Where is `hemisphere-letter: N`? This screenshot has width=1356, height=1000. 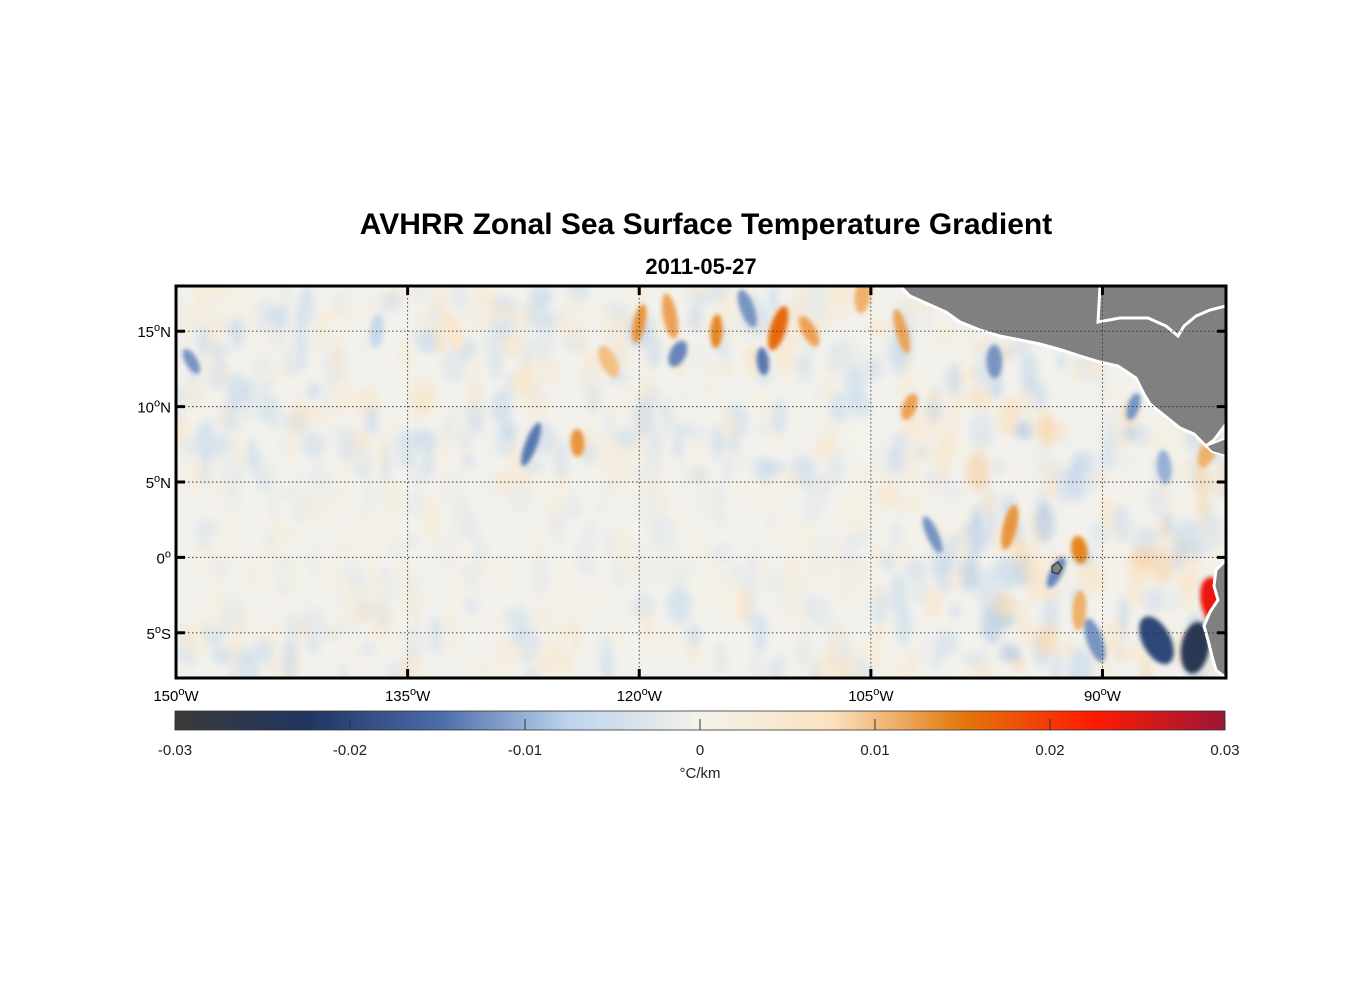 hemisphere-letter: N is located at coordinates (165, 332).